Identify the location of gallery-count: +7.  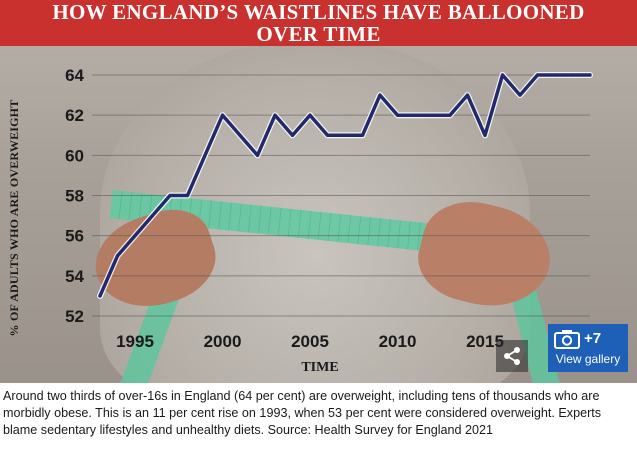
(593, 338).